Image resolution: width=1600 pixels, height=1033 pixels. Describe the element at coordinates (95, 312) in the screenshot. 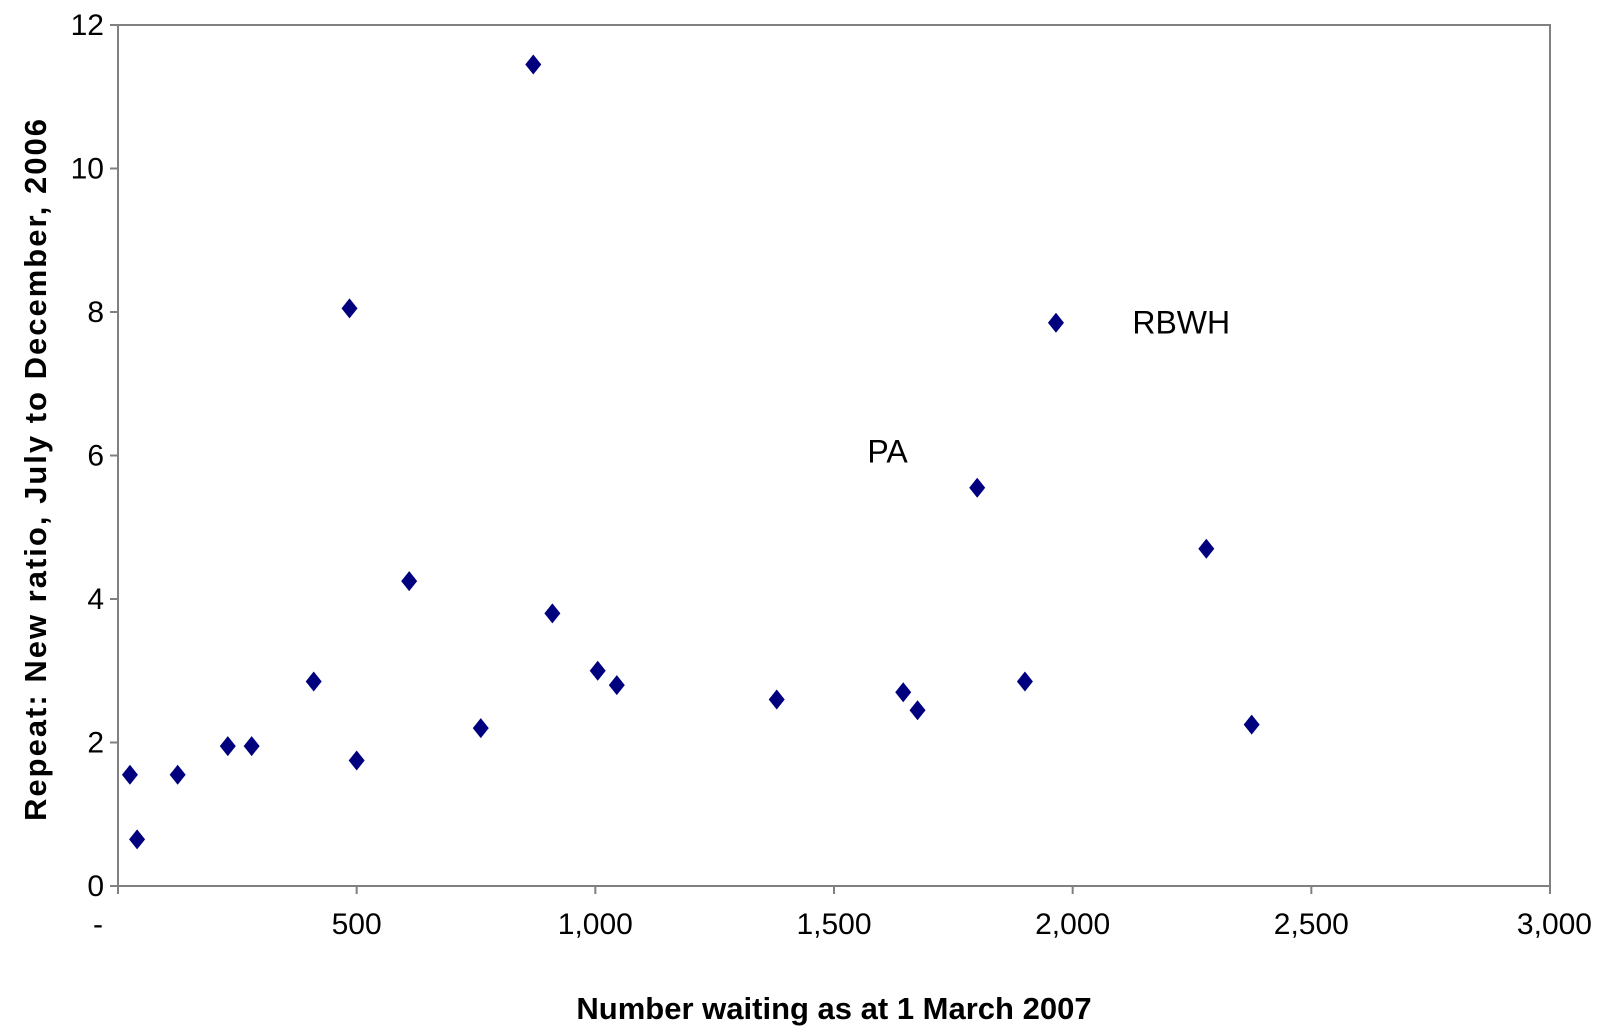

I see `y-tick-label: 8` at that location.